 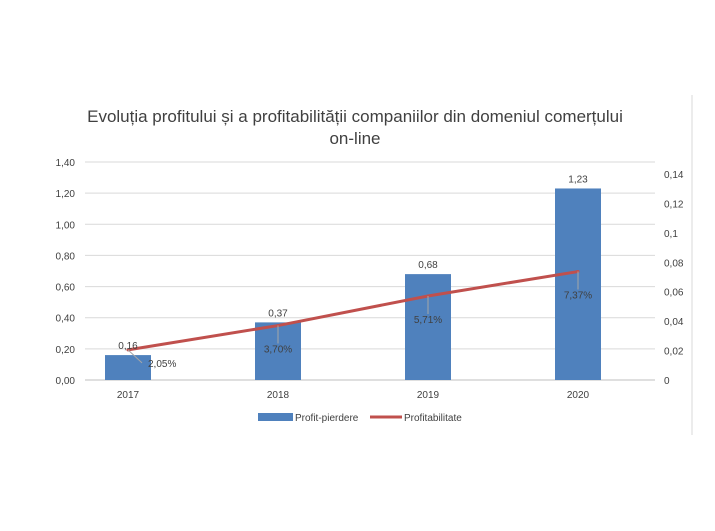 I want to click on left-axis-tick-label: 1,20, so click(x=66, y=194).